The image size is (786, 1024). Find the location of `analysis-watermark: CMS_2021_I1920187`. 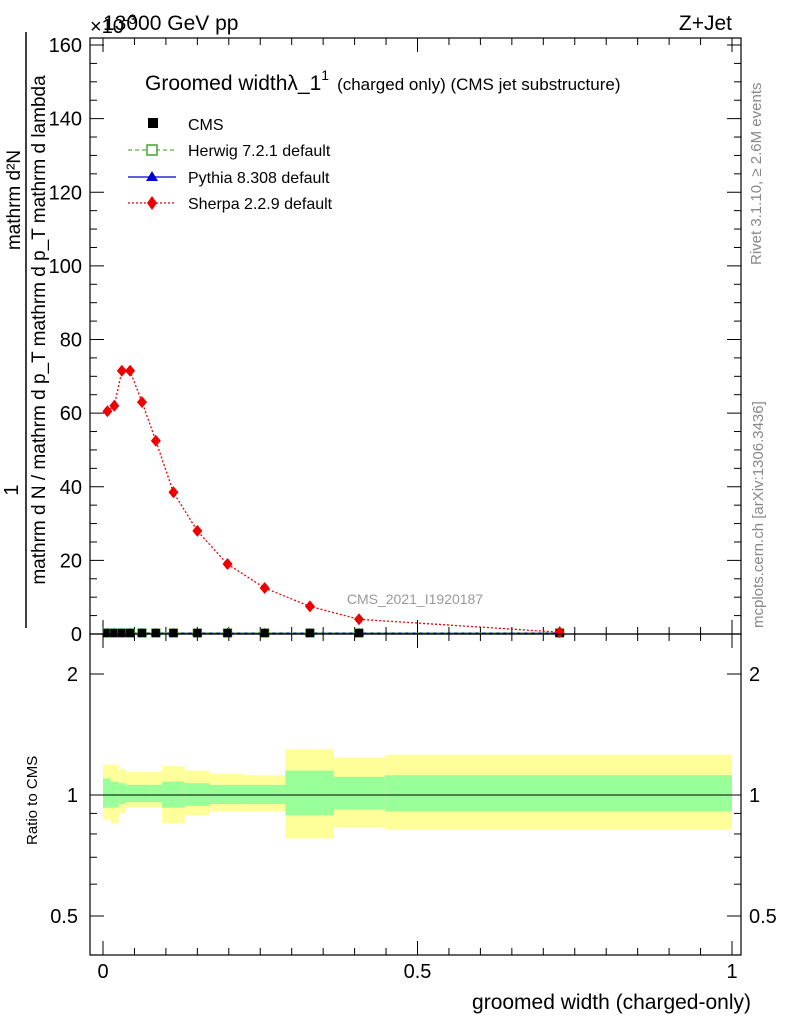

analysis-watermark: CMS_2021_I1920187 is located at coordinates (415, 599).